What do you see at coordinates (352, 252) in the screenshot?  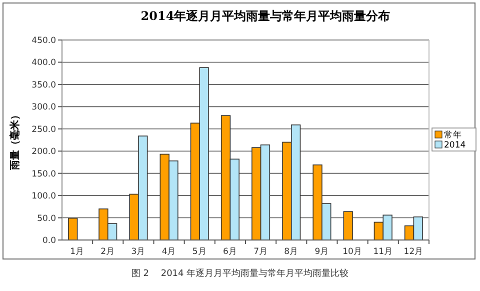 I see `x-tick-label: 10月` at bounding box center [352, 252].